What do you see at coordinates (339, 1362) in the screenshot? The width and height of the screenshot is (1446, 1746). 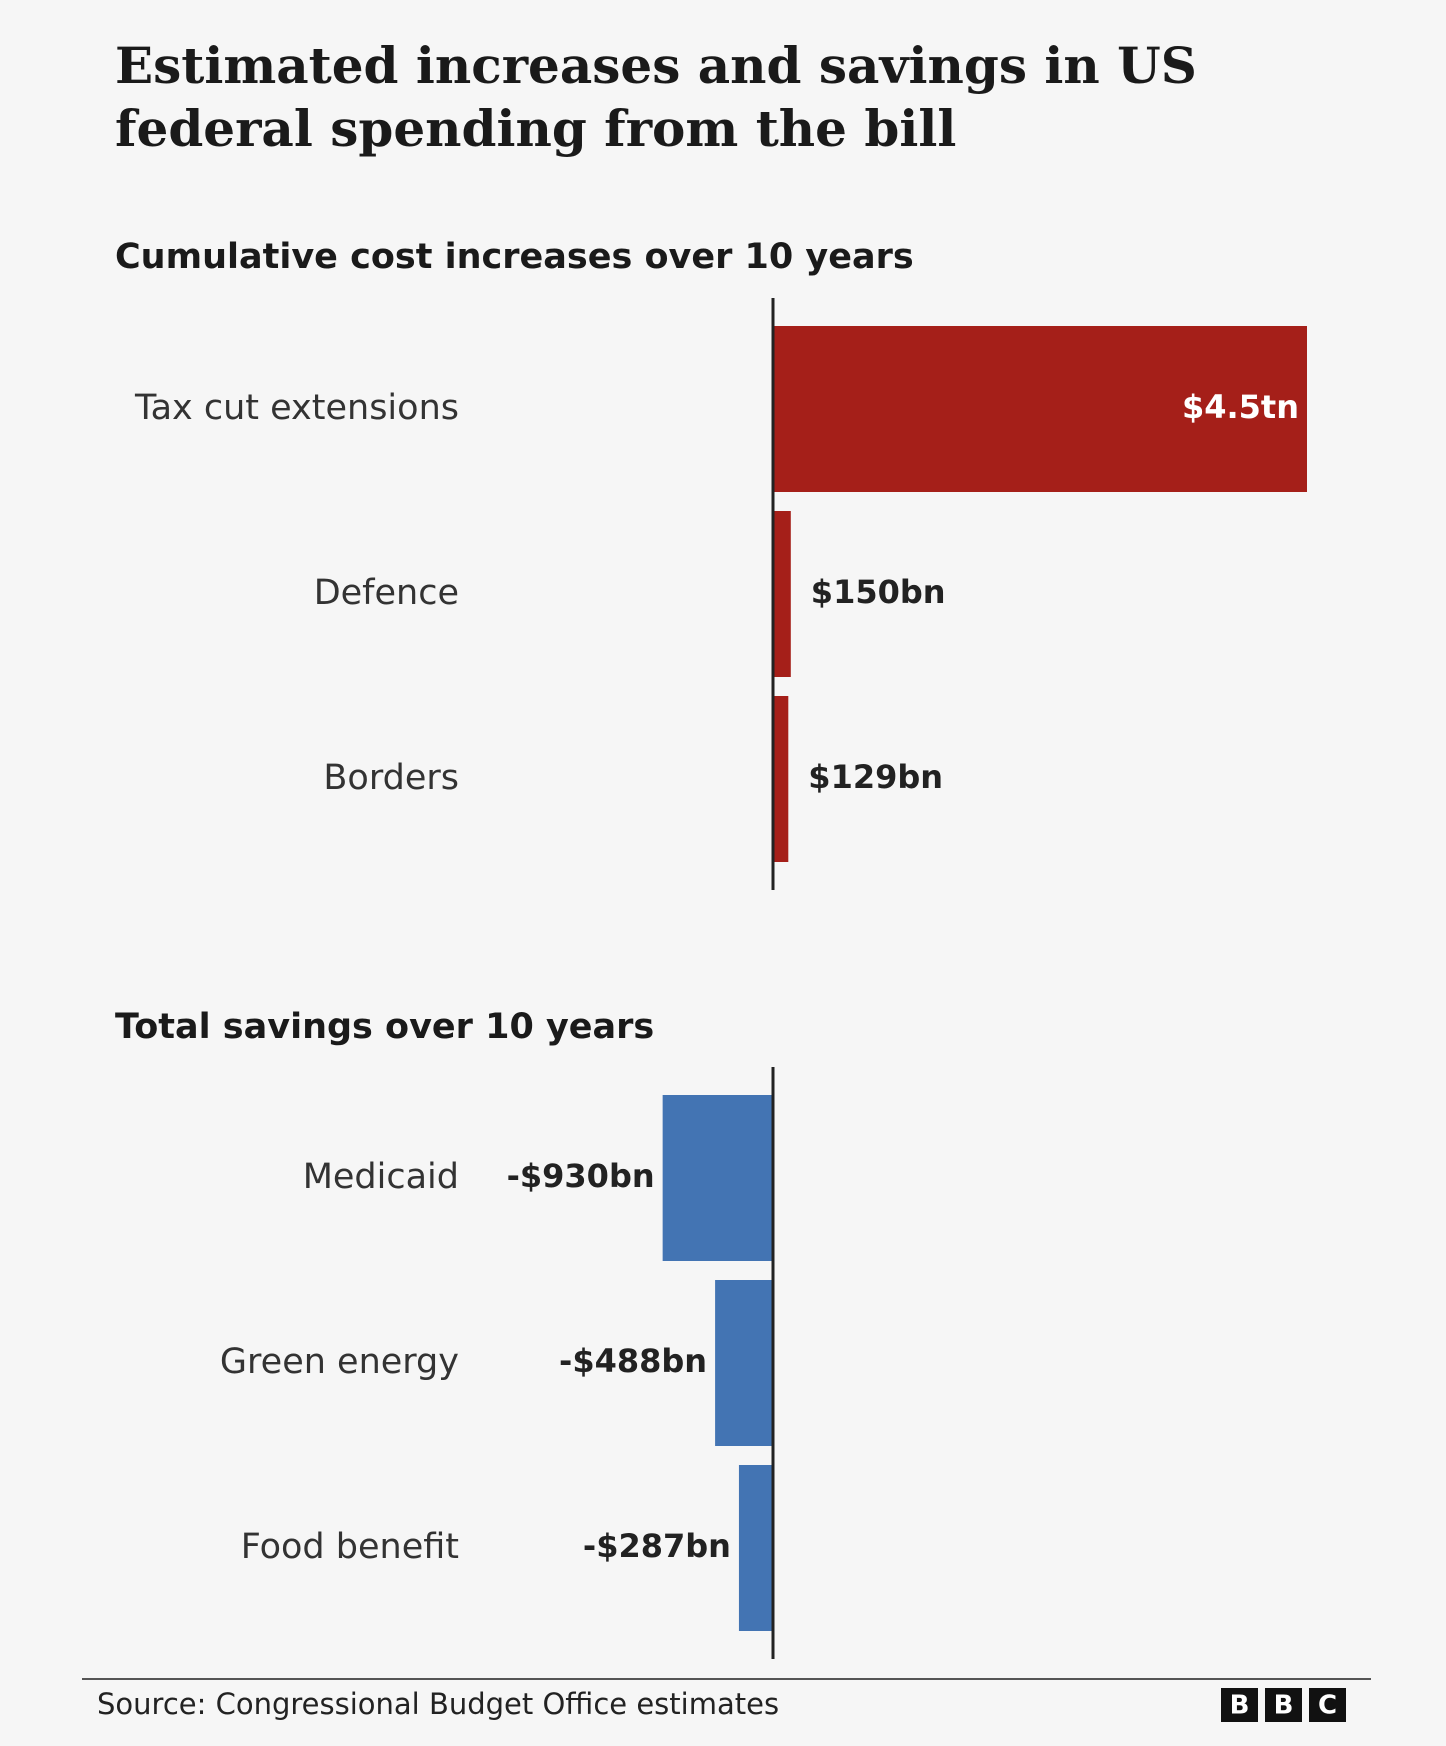 I see `category-label: Green energy` at bounding box center [339, 1362].